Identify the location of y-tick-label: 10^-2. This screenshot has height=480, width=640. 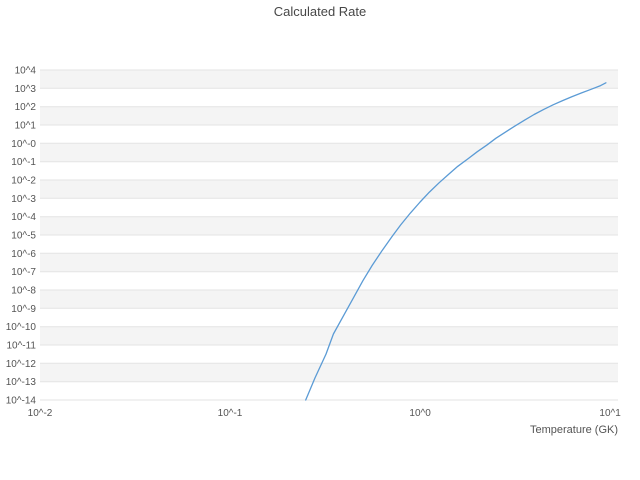
(23, 181).